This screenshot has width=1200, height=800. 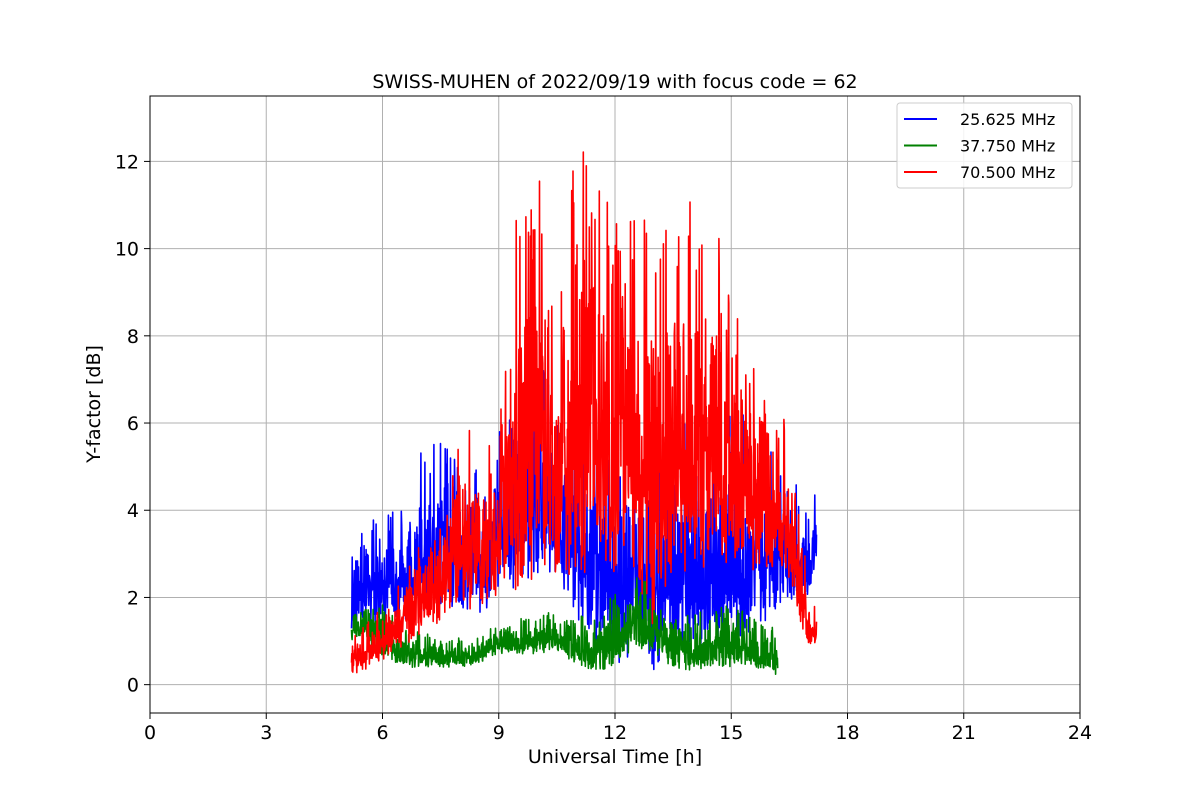 What do you see at coordinates (266, 733) in the screenshot?
I see `x-tick-label: 3` at bounding box center [266, 733].